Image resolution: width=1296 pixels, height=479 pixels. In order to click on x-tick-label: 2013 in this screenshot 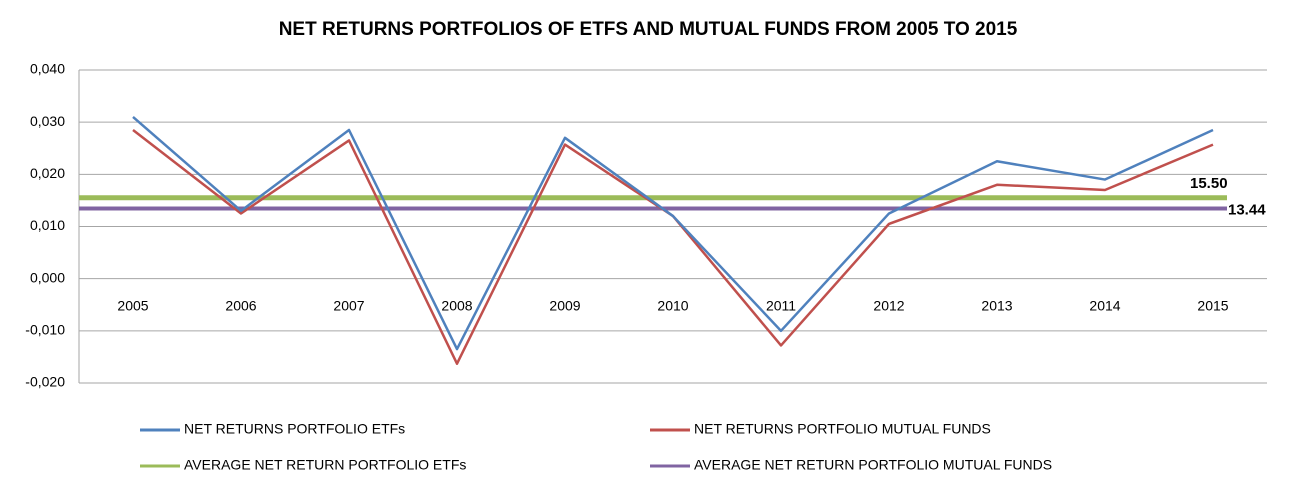, I will do `click(996, 305)`.